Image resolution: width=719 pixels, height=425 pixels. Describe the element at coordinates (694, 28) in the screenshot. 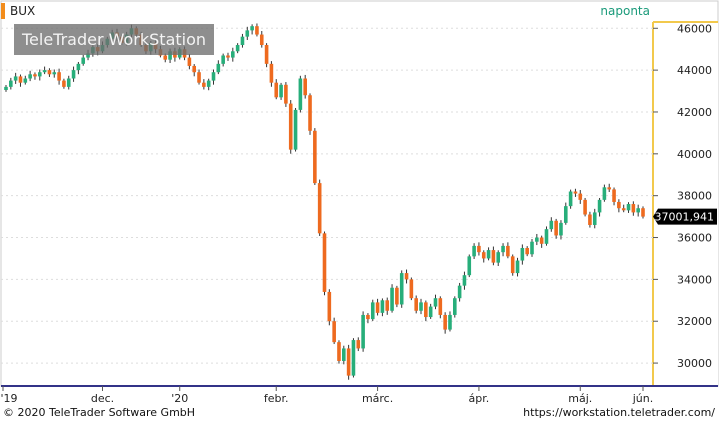

I see `y-tick-label: 46000` at that location.